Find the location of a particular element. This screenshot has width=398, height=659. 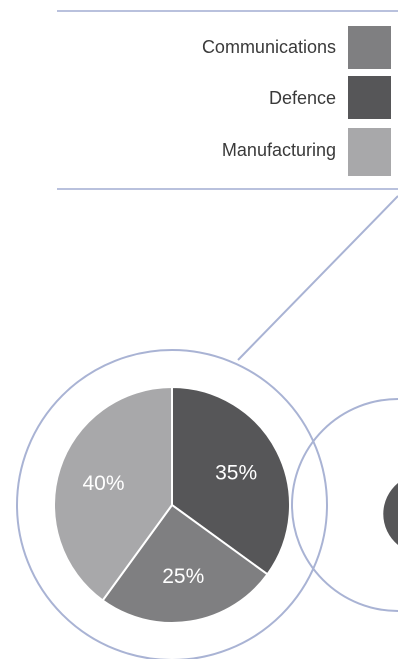

pie-labels: 35% 25% 40% is located at coordinates (170, 524).